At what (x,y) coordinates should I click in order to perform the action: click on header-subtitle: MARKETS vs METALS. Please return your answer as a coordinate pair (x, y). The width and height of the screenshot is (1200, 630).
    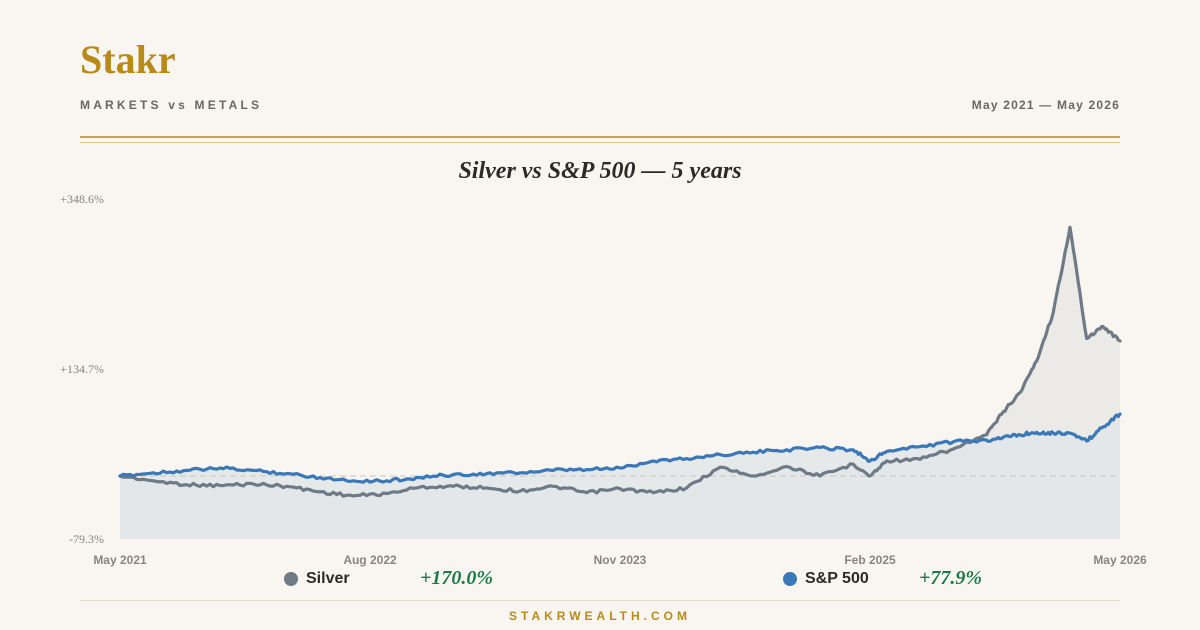
    Looking at the image, I should click on (171, 105).